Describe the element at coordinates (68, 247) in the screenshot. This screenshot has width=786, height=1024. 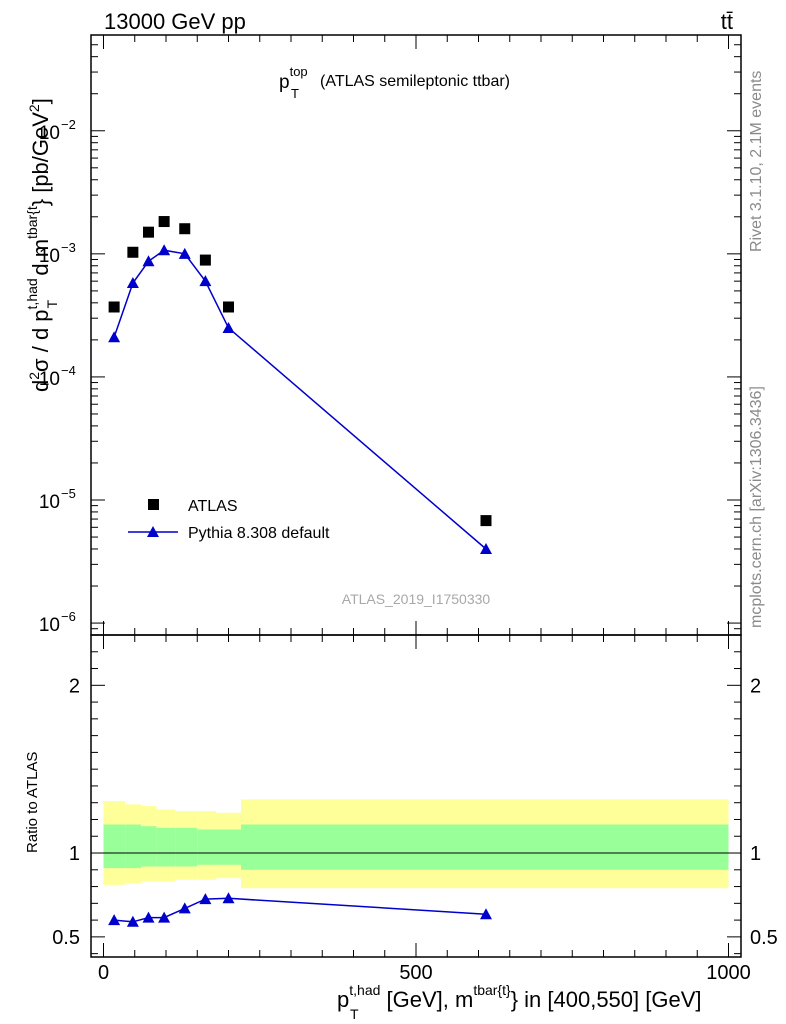
I see `main-y-tick-exponent: −3` at that location.